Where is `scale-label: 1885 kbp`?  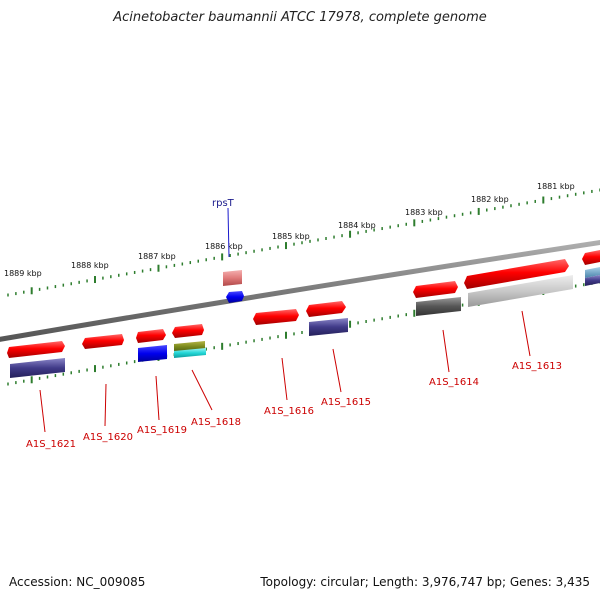 scale-label: 1885 kbp is located at coordinates (291, 236).